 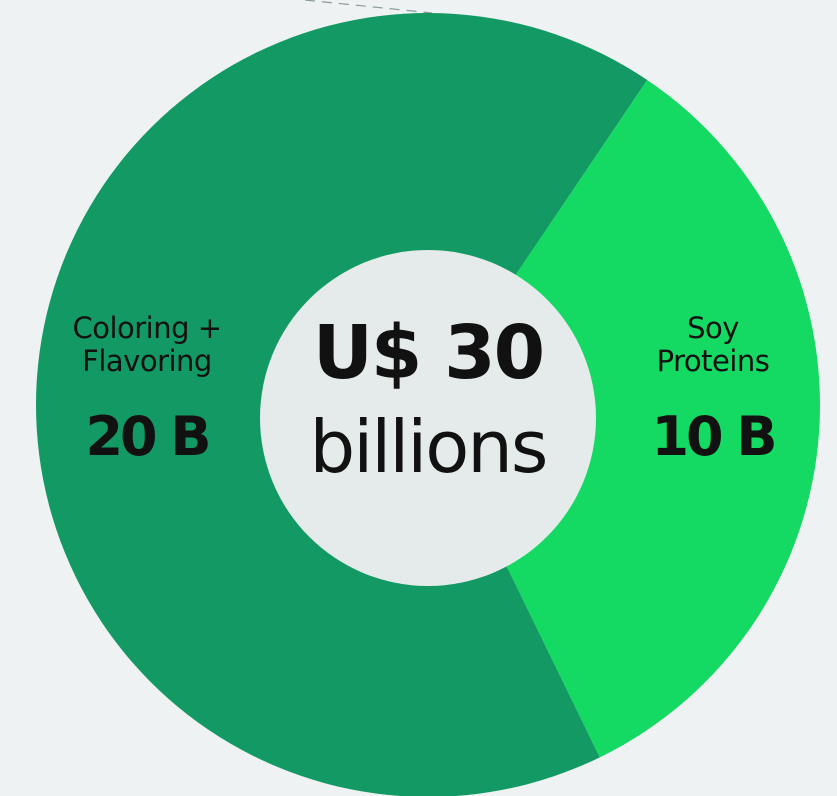 I want to click on center-subtitle: billions, so click(x=429, y=447).